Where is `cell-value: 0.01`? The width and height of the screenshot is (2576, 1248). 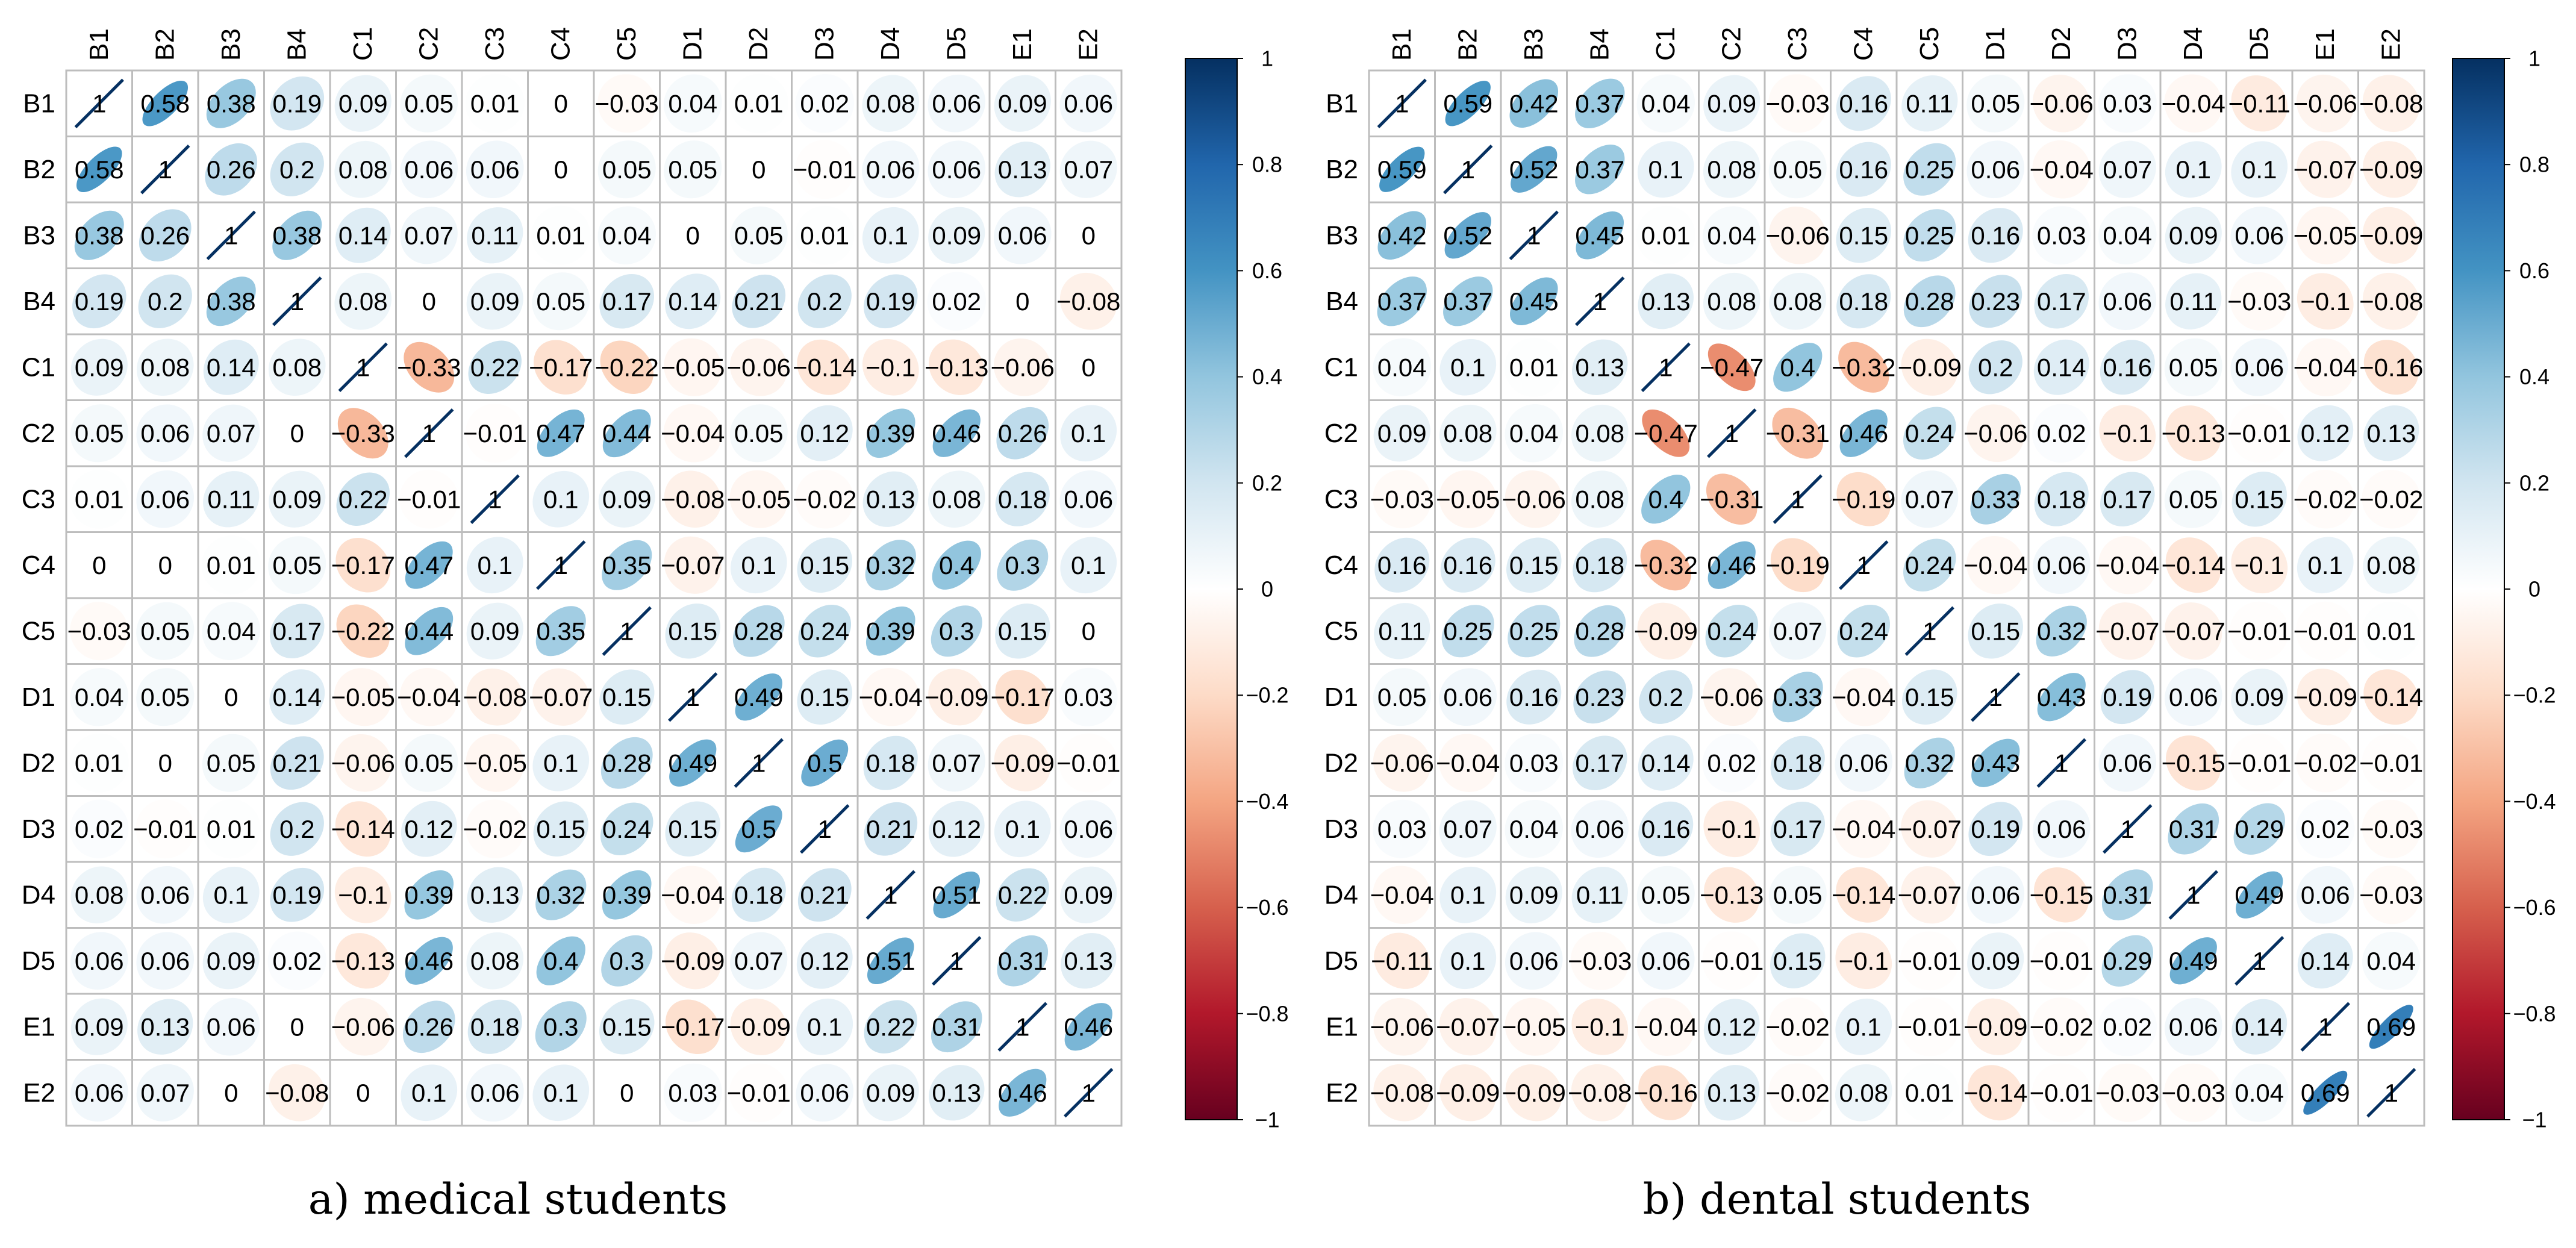
cell-value: 0.01 is located at coordinates (1666, 235).